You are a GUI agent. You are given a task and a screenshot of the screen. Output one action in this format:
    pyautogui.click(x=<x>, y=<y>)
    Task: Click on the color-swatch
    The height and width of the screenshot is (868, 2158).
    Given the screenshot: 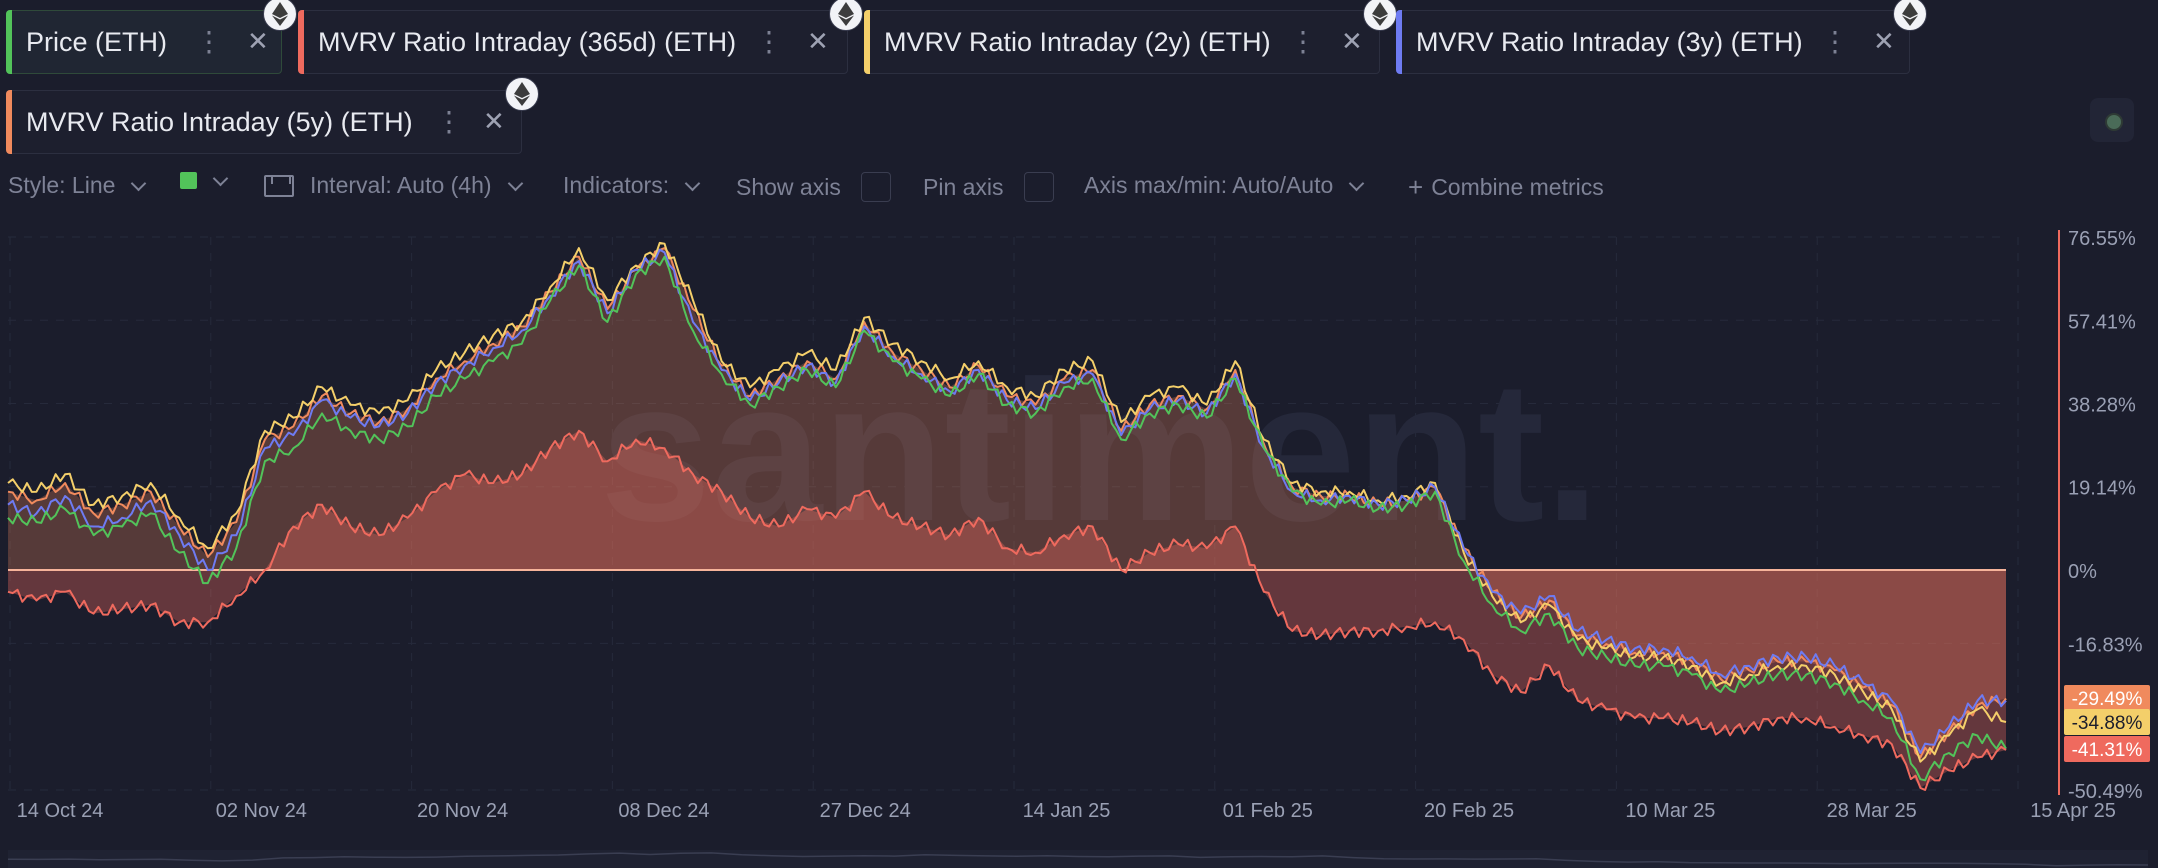 What is the action you would take?
    pyautogui.click(x=188, y=180)
    